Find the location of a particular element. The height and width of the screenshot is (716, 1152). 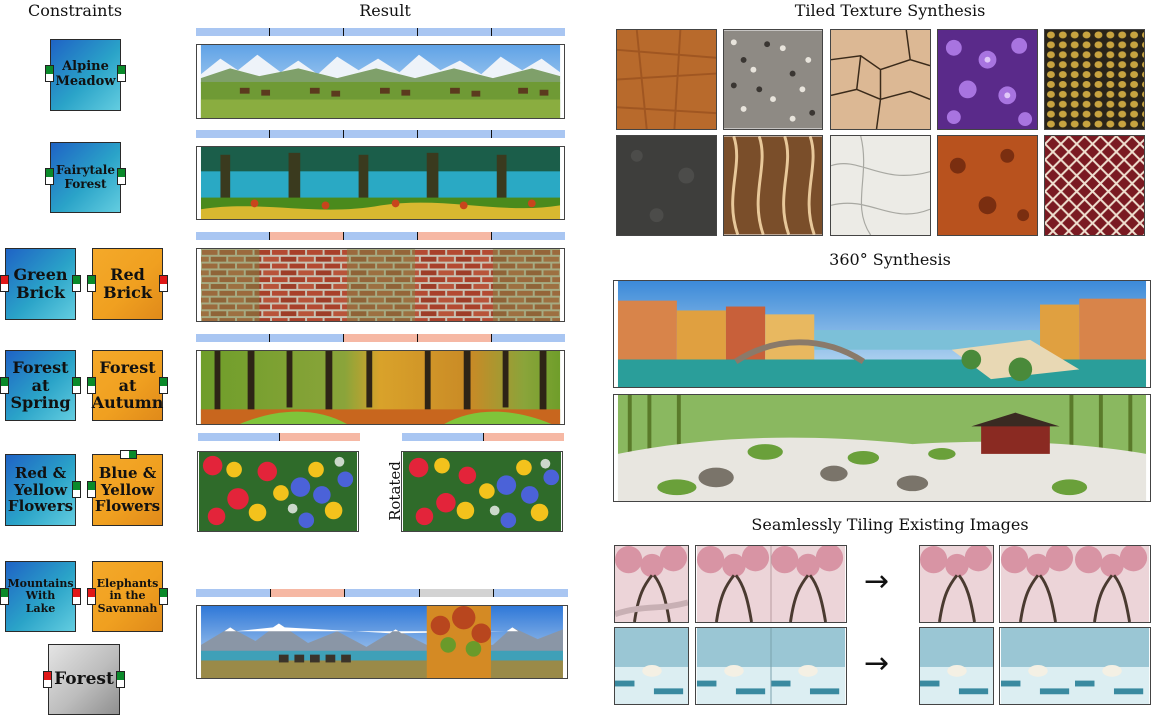

cherry-blossom-tiled-after-image is located at coordinates (1075, 584).